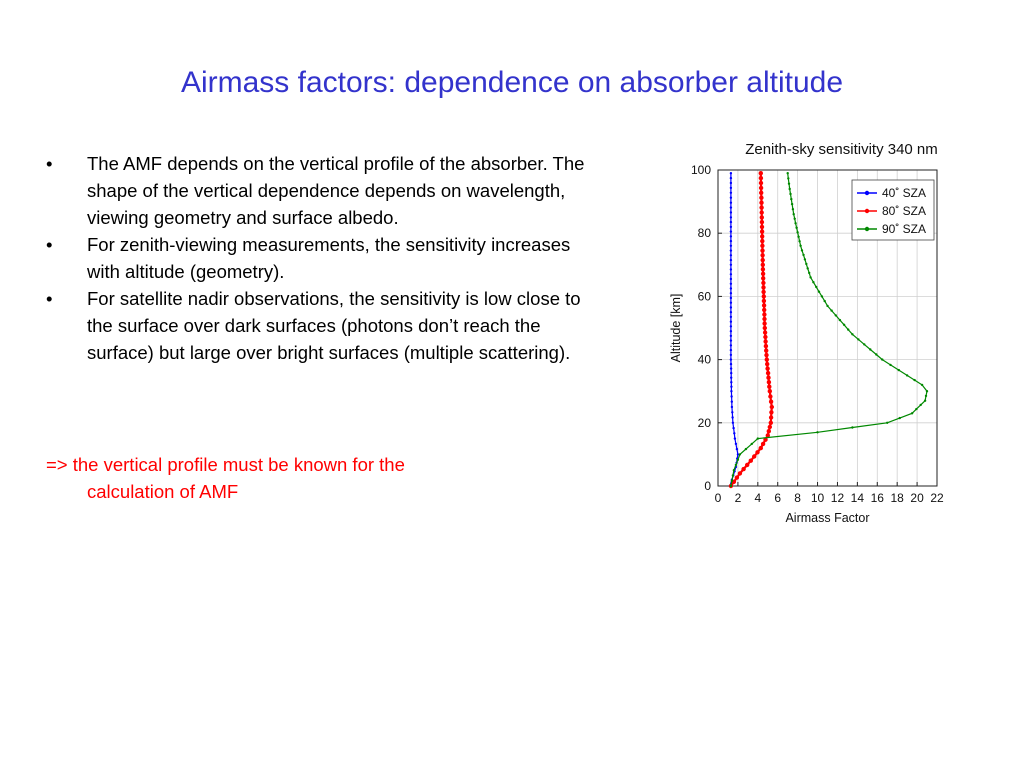 The image size is (1024, 768). What do you see at coordinates (904, 211) in the screenshot?
I see `legend-label: 80˚ SZA` at bounding box center [904, 211].